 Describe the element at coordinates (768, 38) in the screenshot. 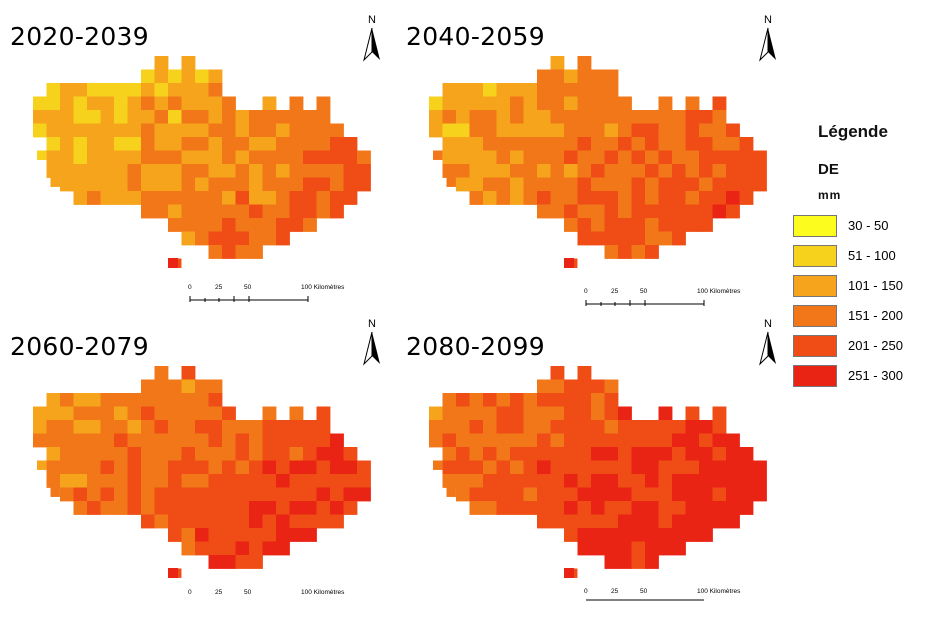

I see `north-arrow-icon: N` at that location.